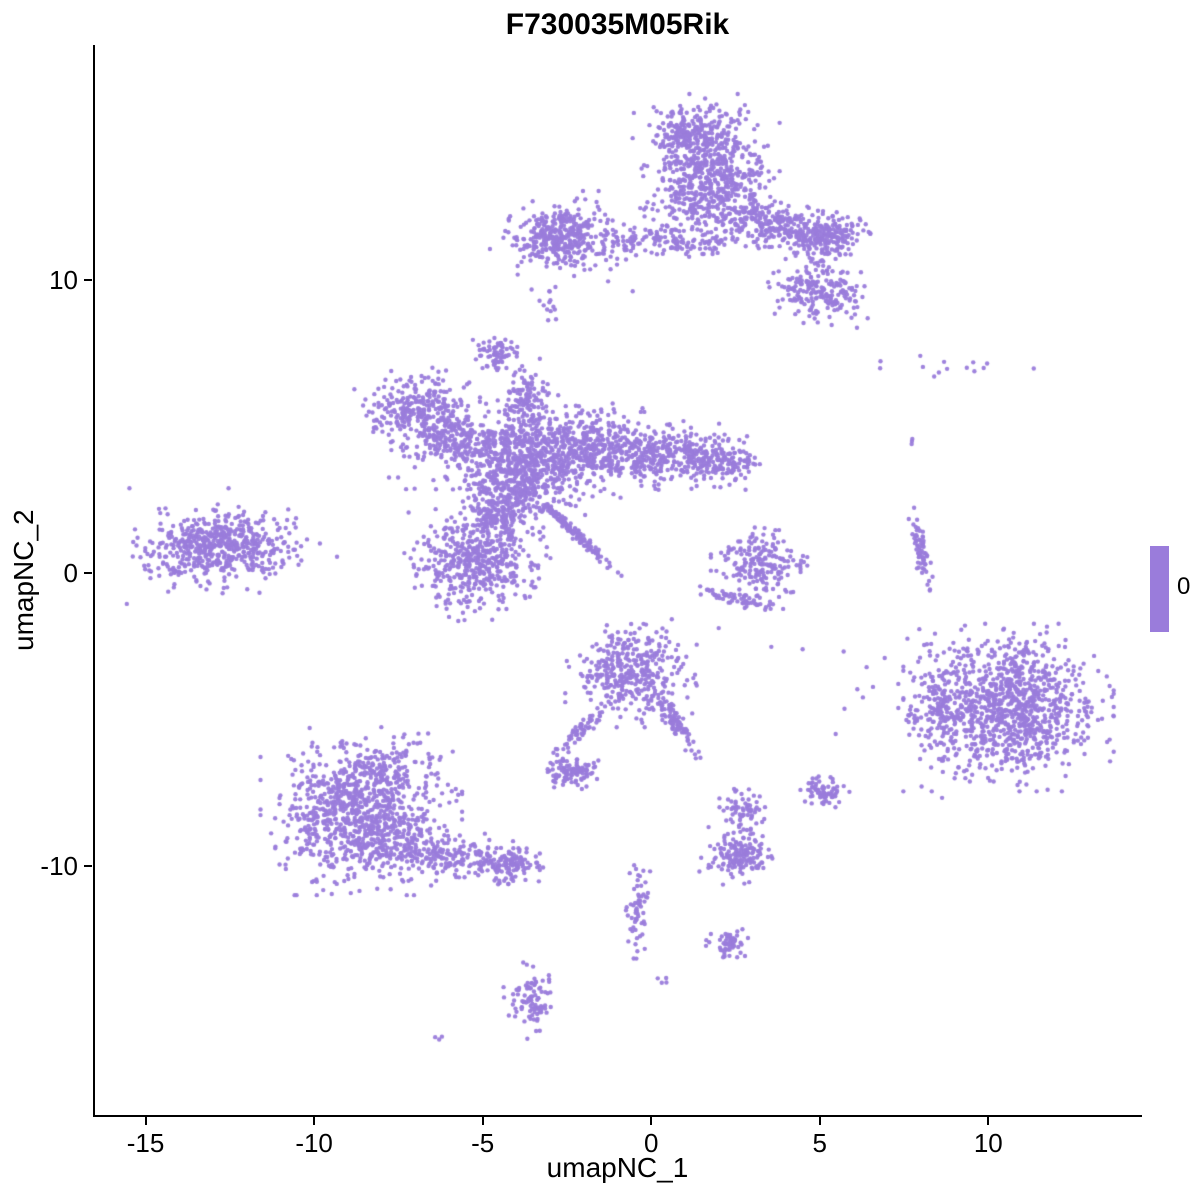 The width and height of the screenshot is (1200, 1200). I want to click on x-axis-line, so click(617, 1116).